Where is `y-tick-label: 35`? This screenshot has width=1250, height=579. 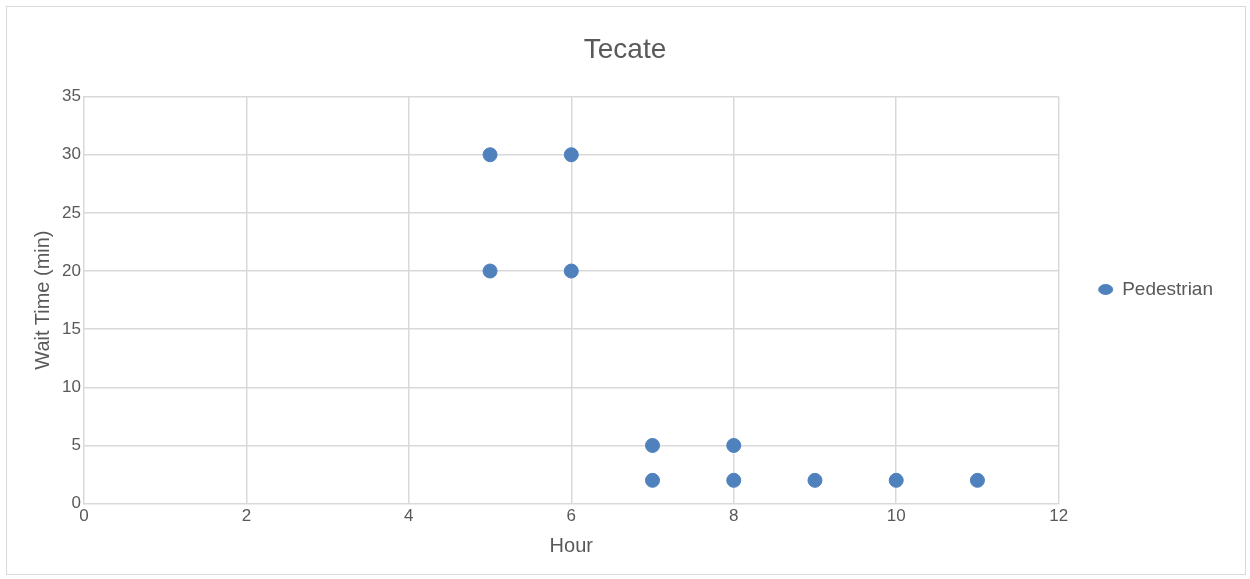
y-tick-label: 35 is located at coordinates (71, 96).